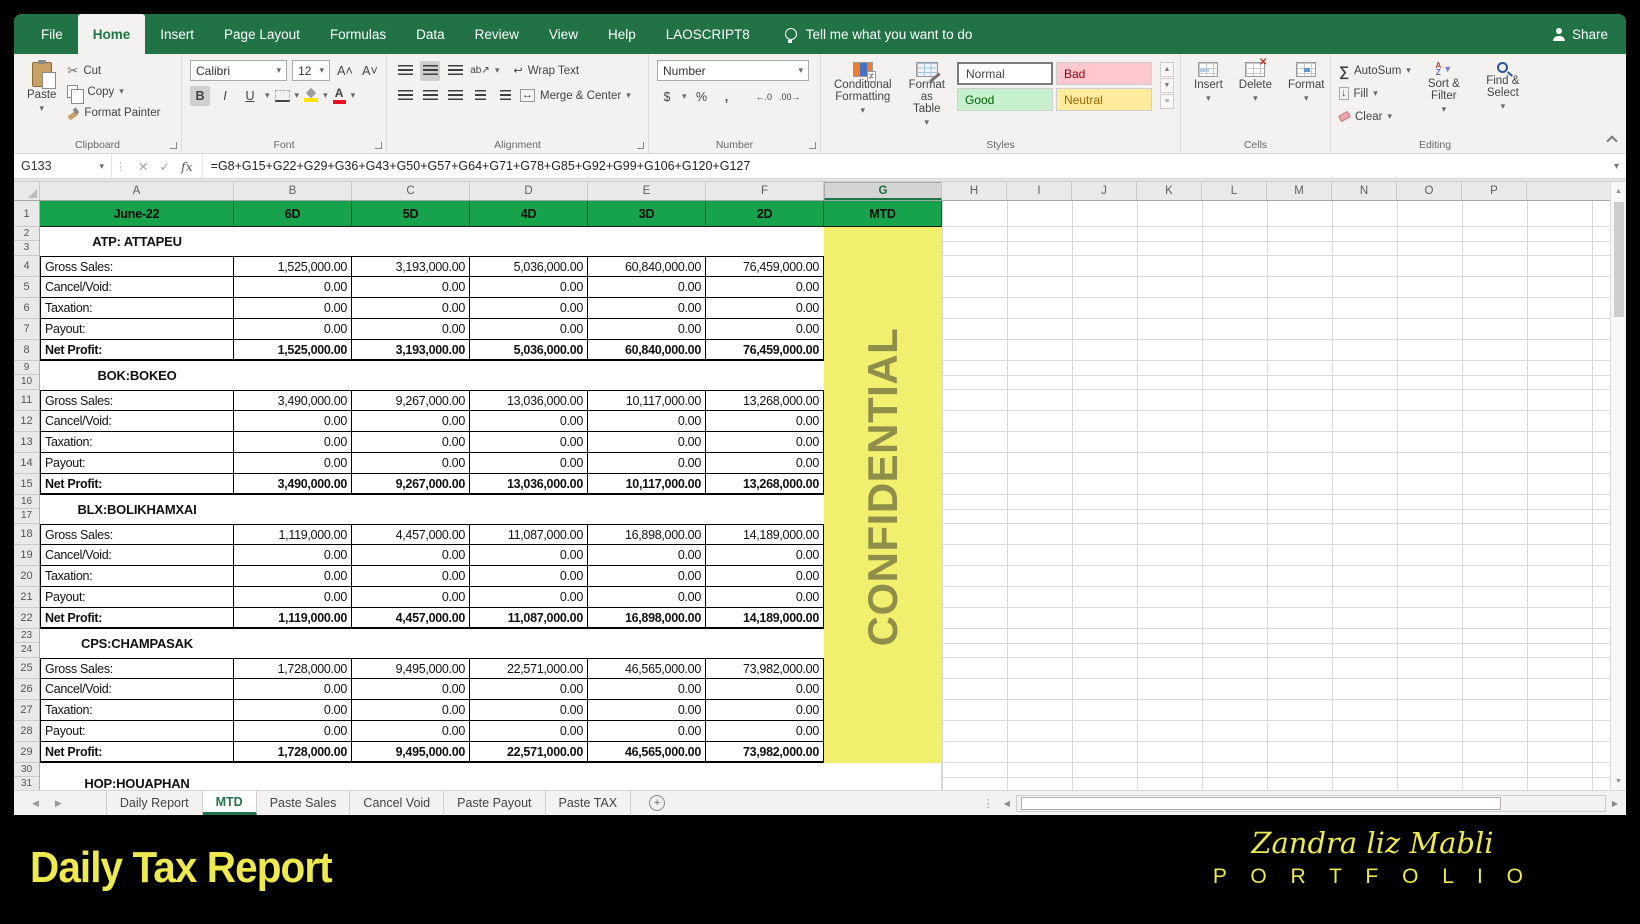  I want to click on value-cell: 73,982,000.00, so click(765, 752).